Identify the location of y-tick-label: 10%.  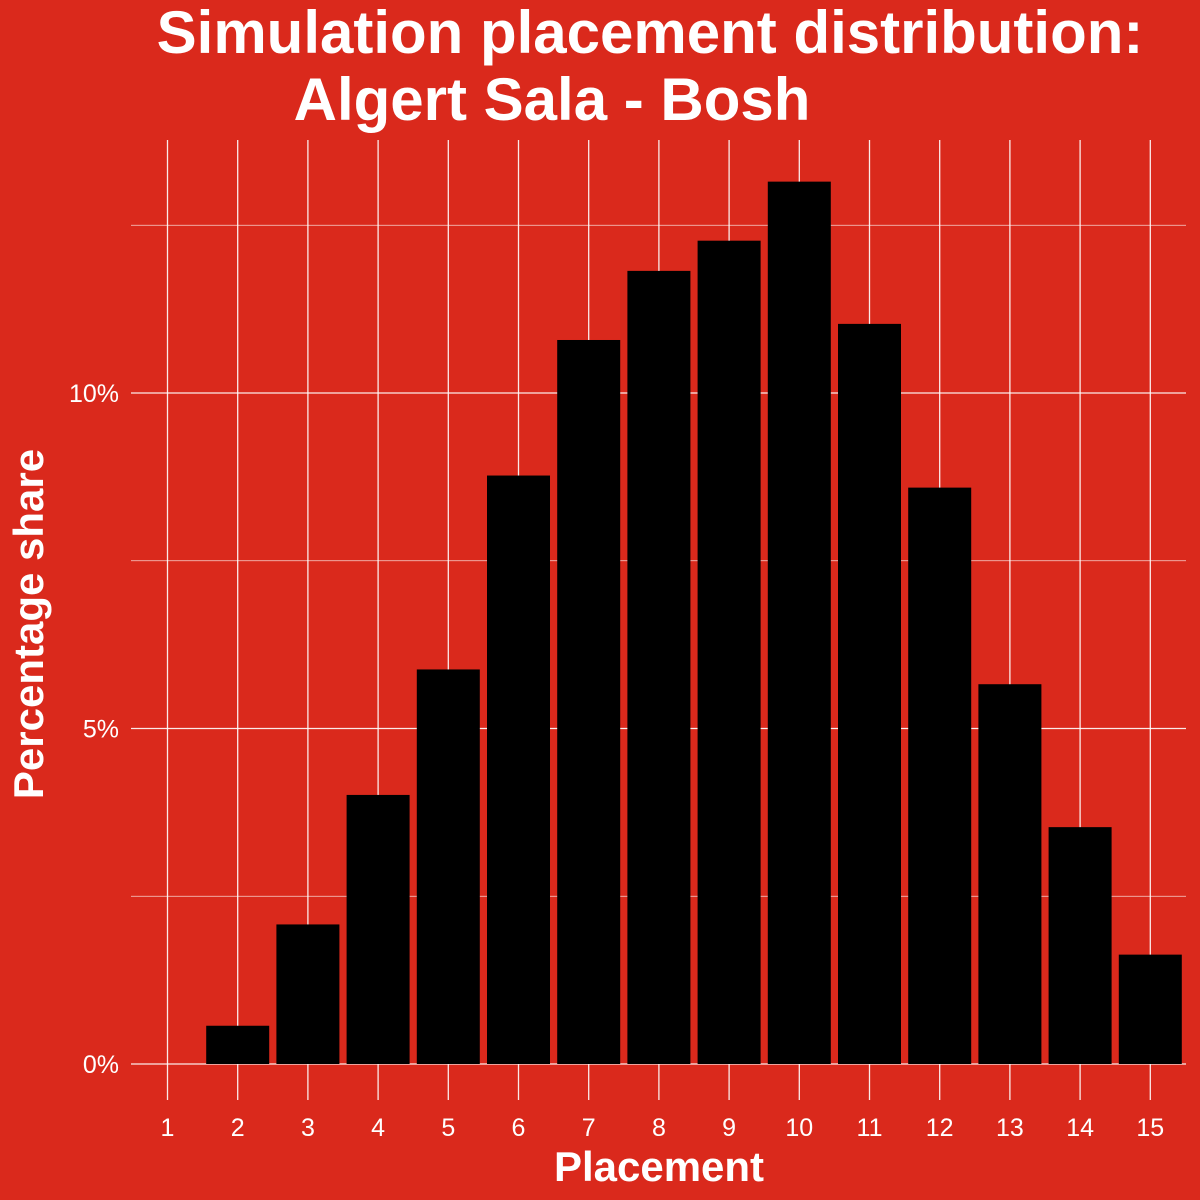
(94, 394).